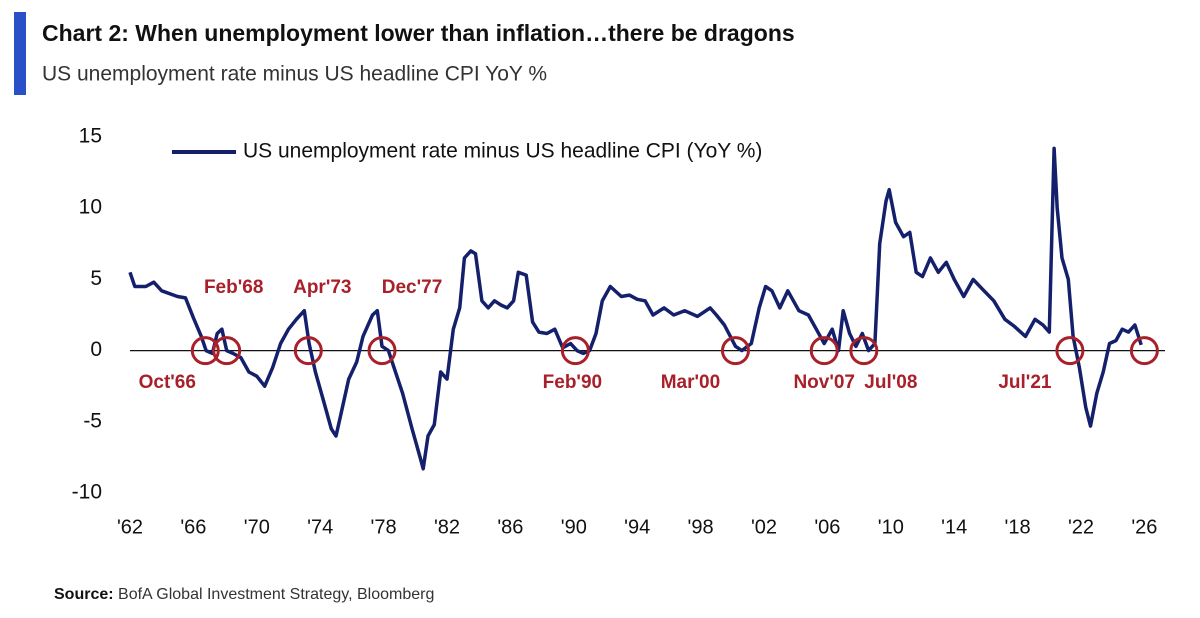 Image resolution: width=1200 pixels, height=618 pixels. What do you see at coordinates (572, 382) in the screenshot?
I see `marker-label: Feb'90` at bounding box center [572, 382].